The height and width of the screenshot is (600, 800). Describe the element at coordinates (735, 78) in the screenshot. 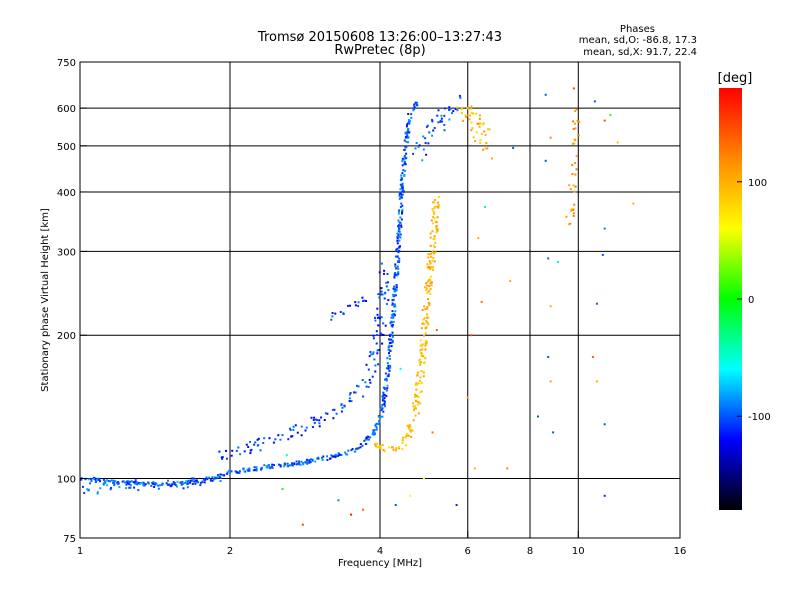

I see `colorbar-label: [deg]` at that location.